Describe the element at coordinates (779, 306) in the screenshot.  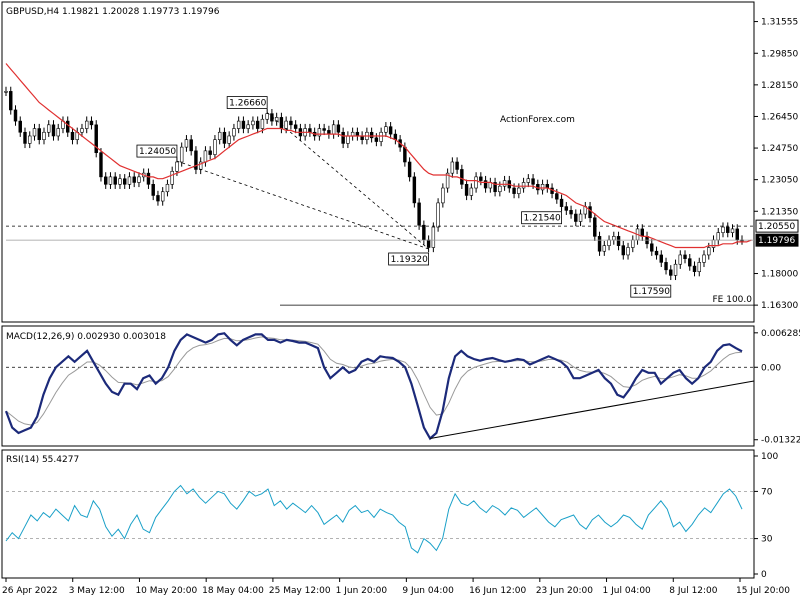
I see `price-tick-label: 1.16300` at that location.